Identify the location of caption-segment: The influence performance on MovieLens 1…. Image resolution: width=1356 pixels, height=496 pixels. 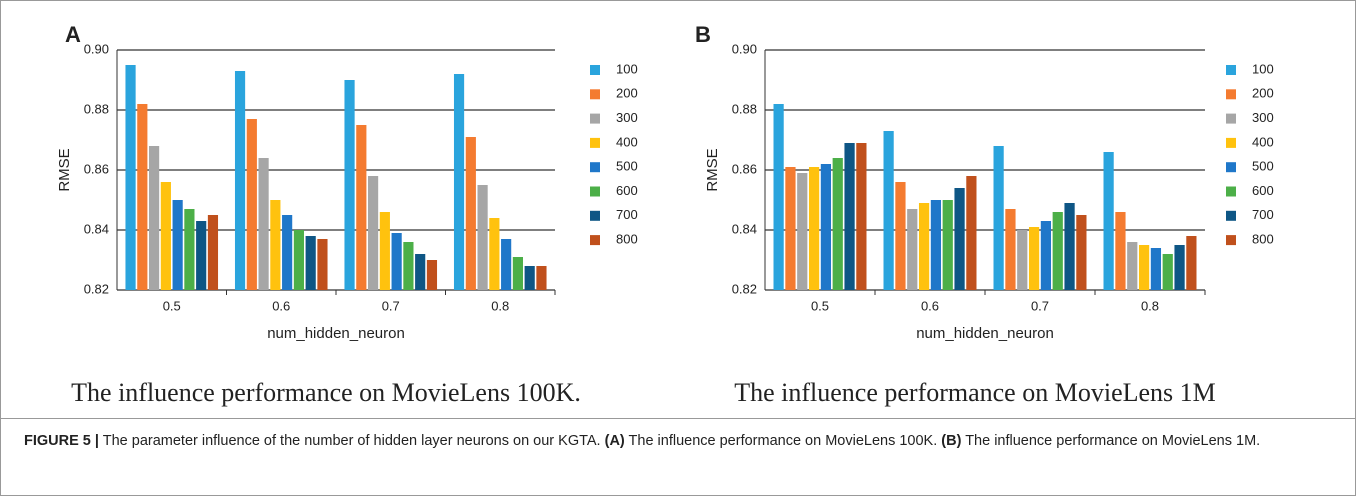
(783, 441).